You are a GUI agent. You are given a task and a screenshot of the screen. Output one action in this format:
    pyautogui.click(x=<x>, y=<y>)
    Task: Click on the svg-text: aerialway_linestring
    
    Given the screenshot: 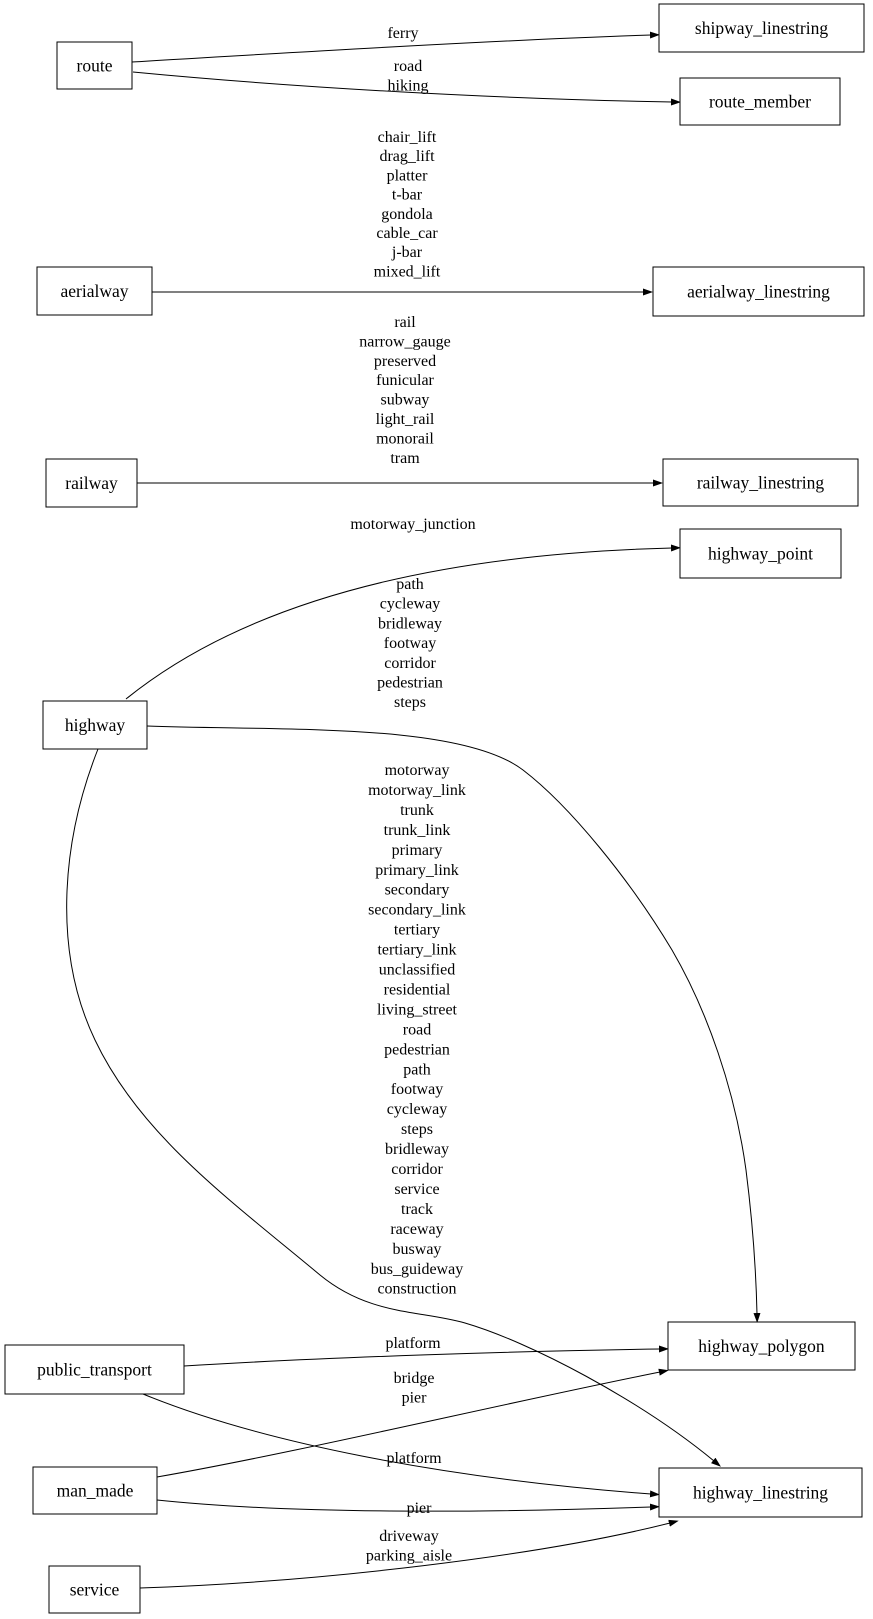 What is the action you would take?
    pyautogui.click(x=758, y=292)
    